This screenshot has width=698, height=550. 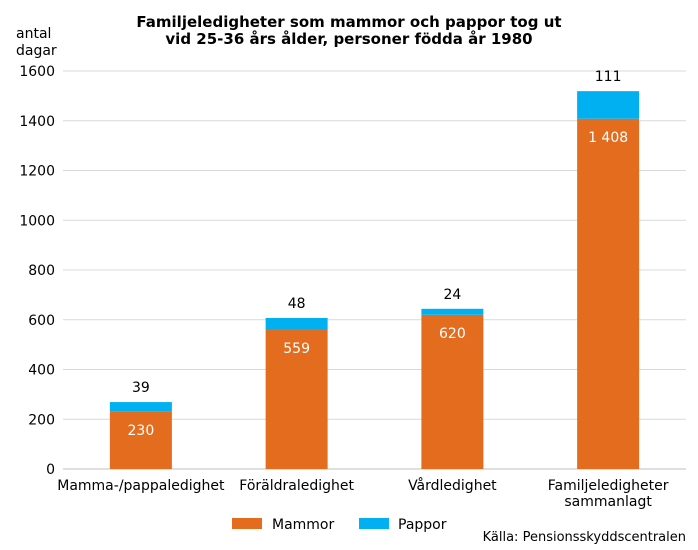 I want to click on legend-item: Mammor, so click(x=283, y=525).